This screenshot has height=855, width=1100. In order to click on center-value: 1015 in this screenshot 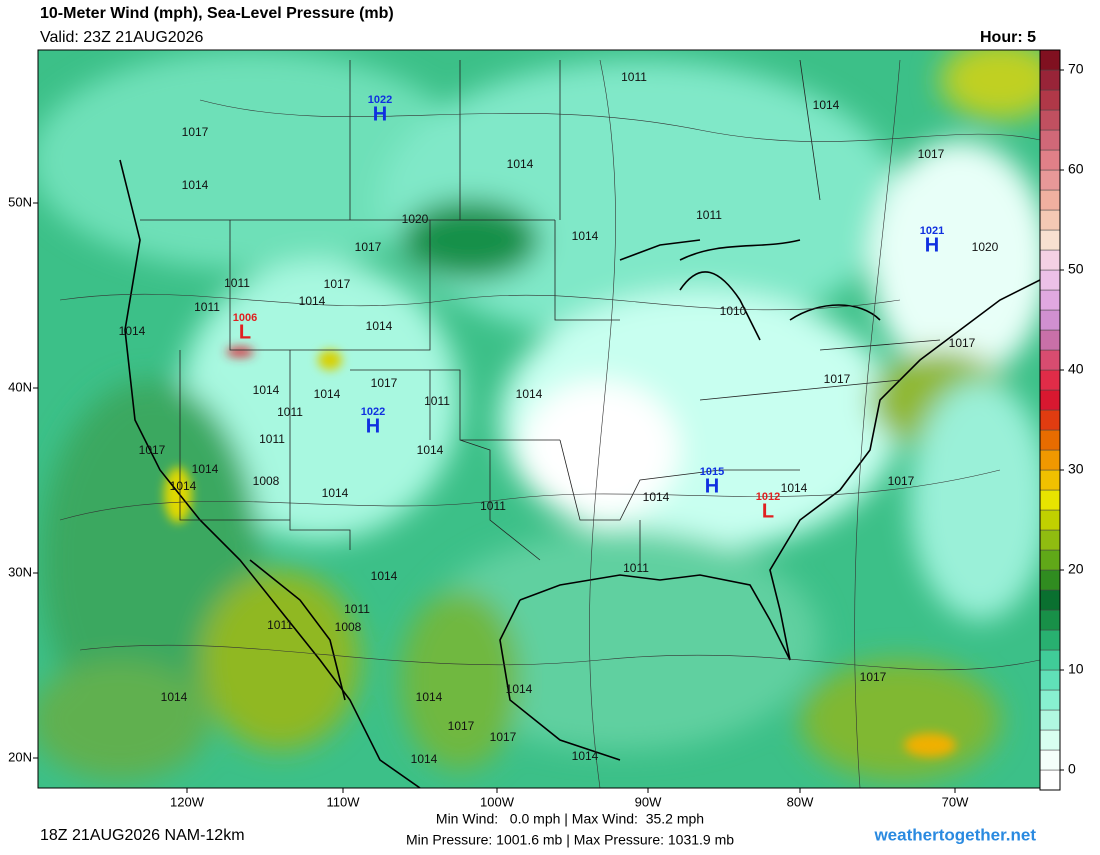, I will do `click(712, 472)`.